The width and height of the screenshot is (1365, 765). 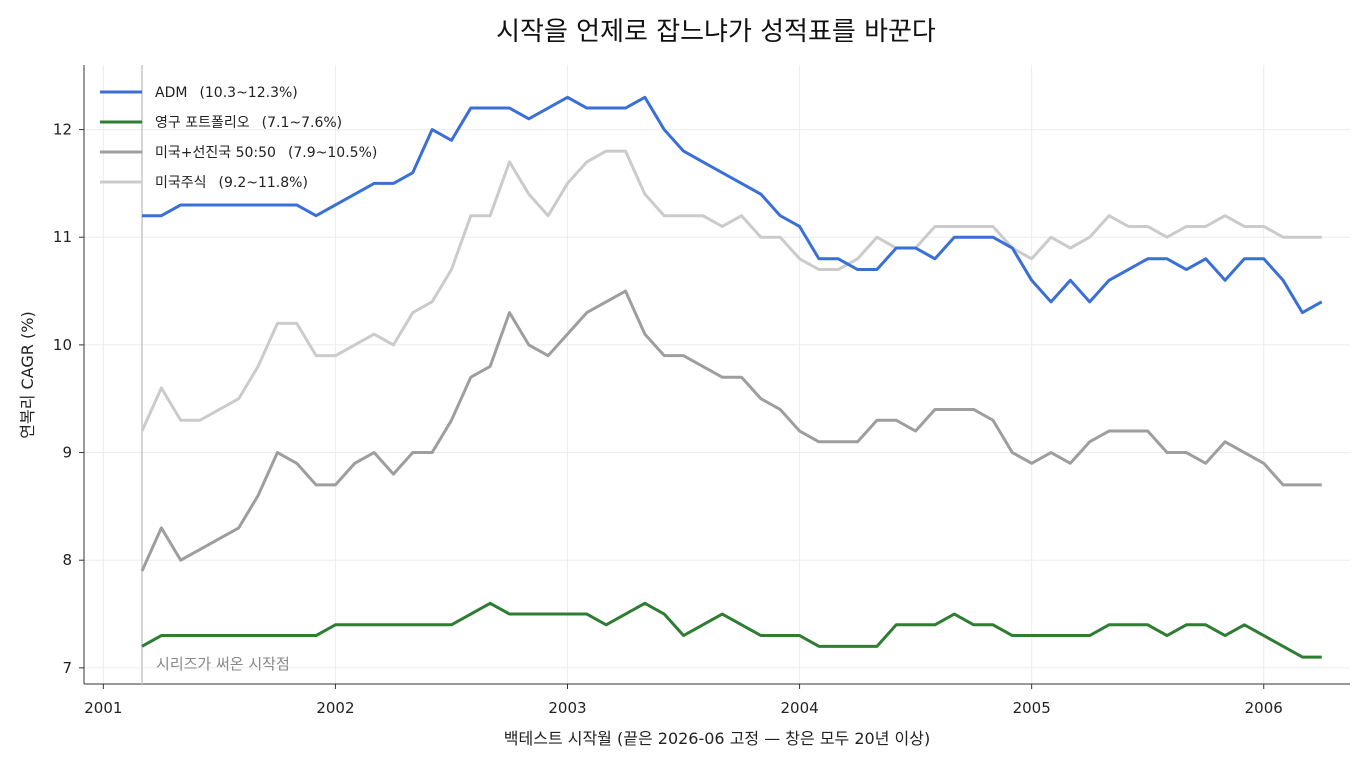 I want to click on legend-series-name: 미국+선진국 50:50, so click(x=215, y=153).